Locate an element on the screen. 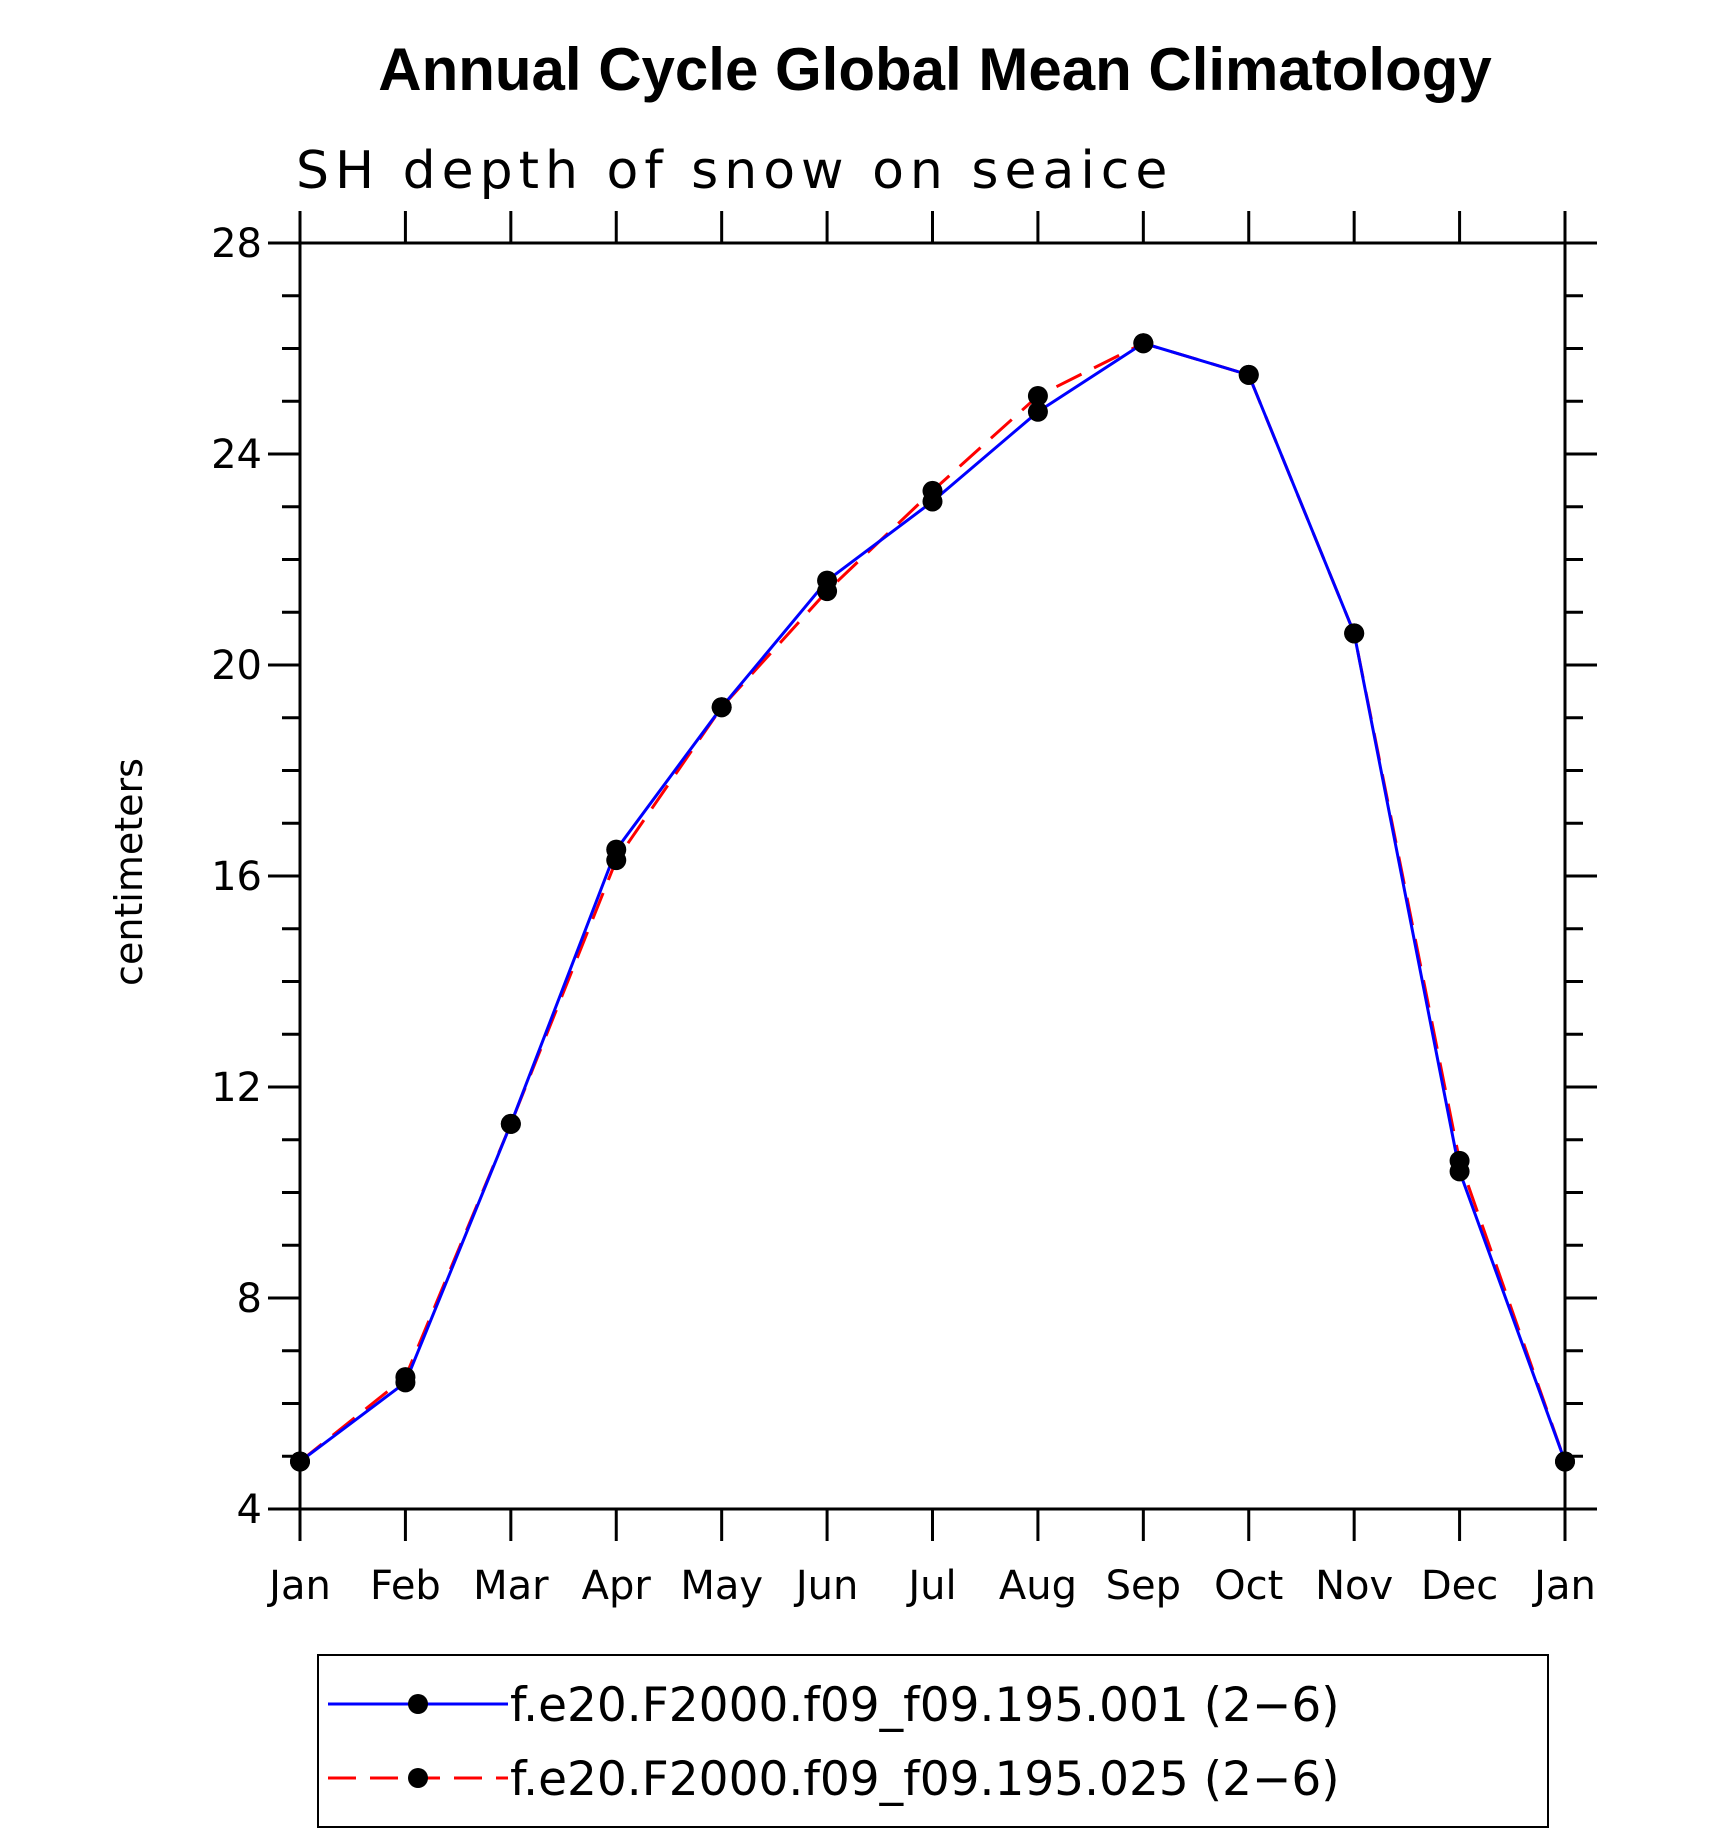  y-axis-label: centimeters is located at coordinates (129, 872).